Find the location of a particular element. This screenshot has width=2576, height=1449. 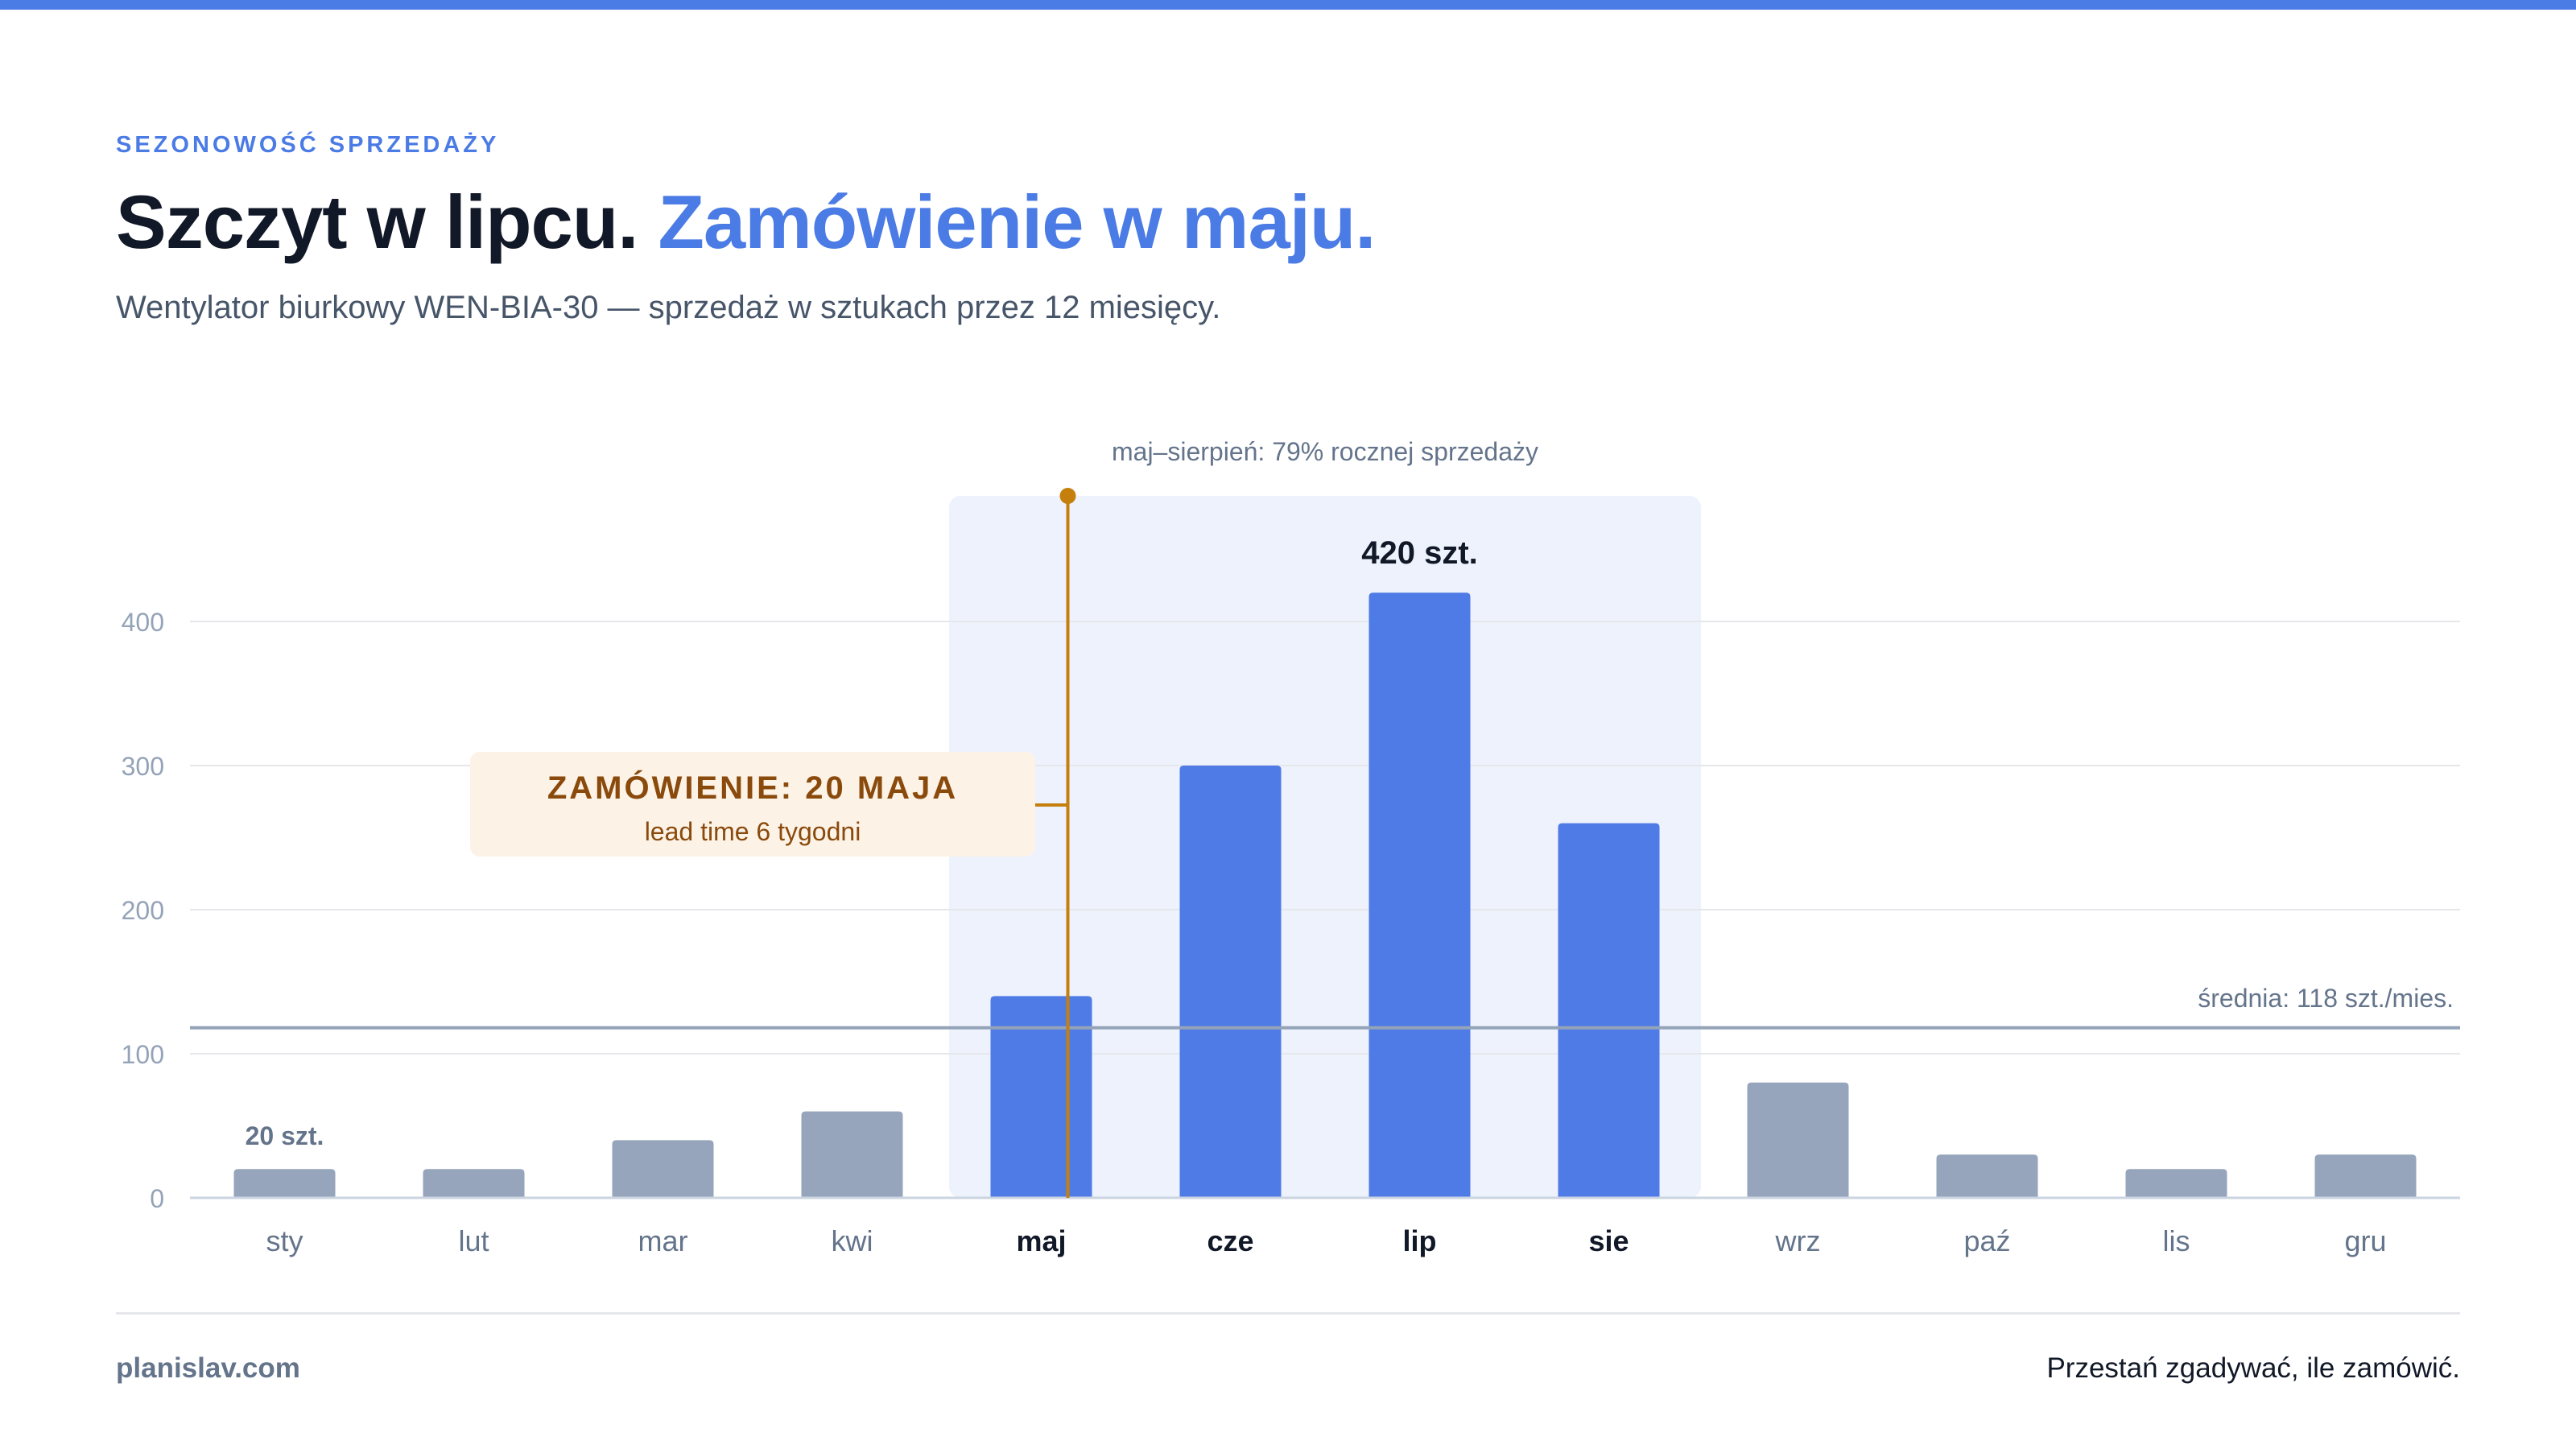

x-tick-label-kwi: kwi is located at coordinates (852, 1240).